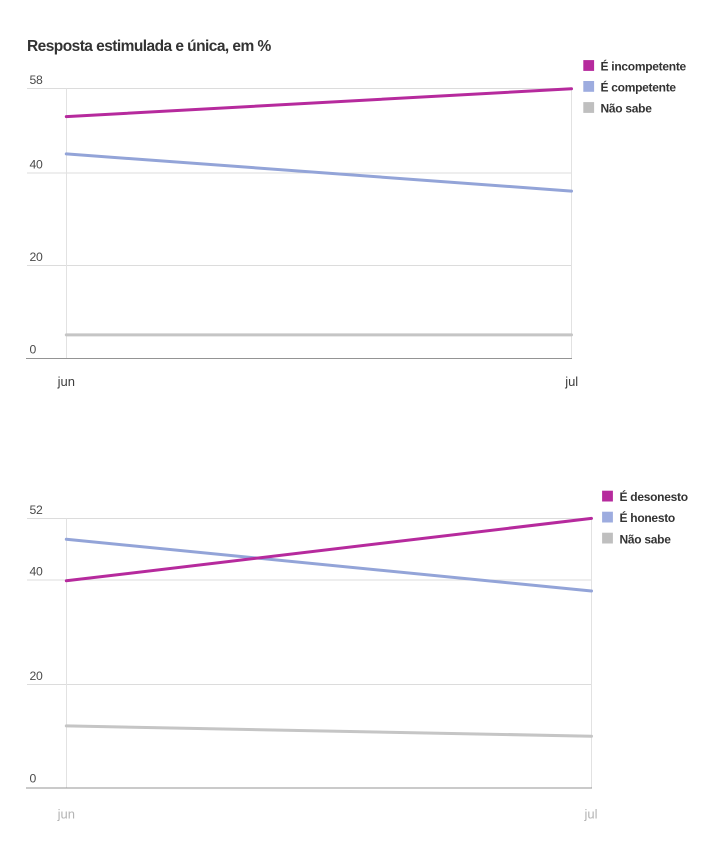 The image size is (716, 847). I want to click on svg-text: É competente, so click(639, 87).